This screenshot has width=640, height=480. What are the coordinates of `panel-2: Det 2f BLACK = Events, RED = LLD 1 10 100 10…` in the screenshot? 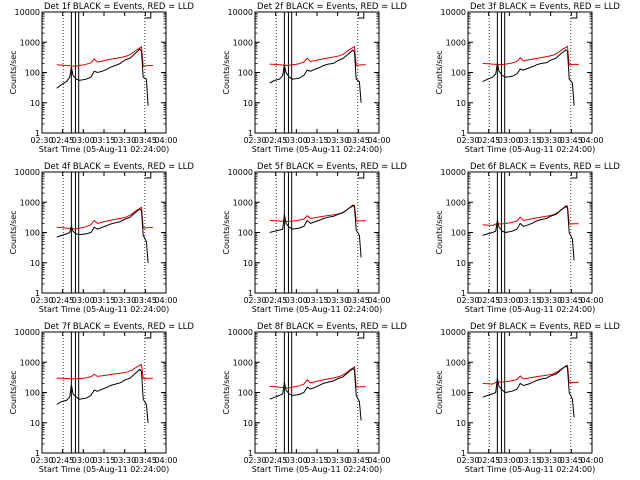 It's located at (314, 78).